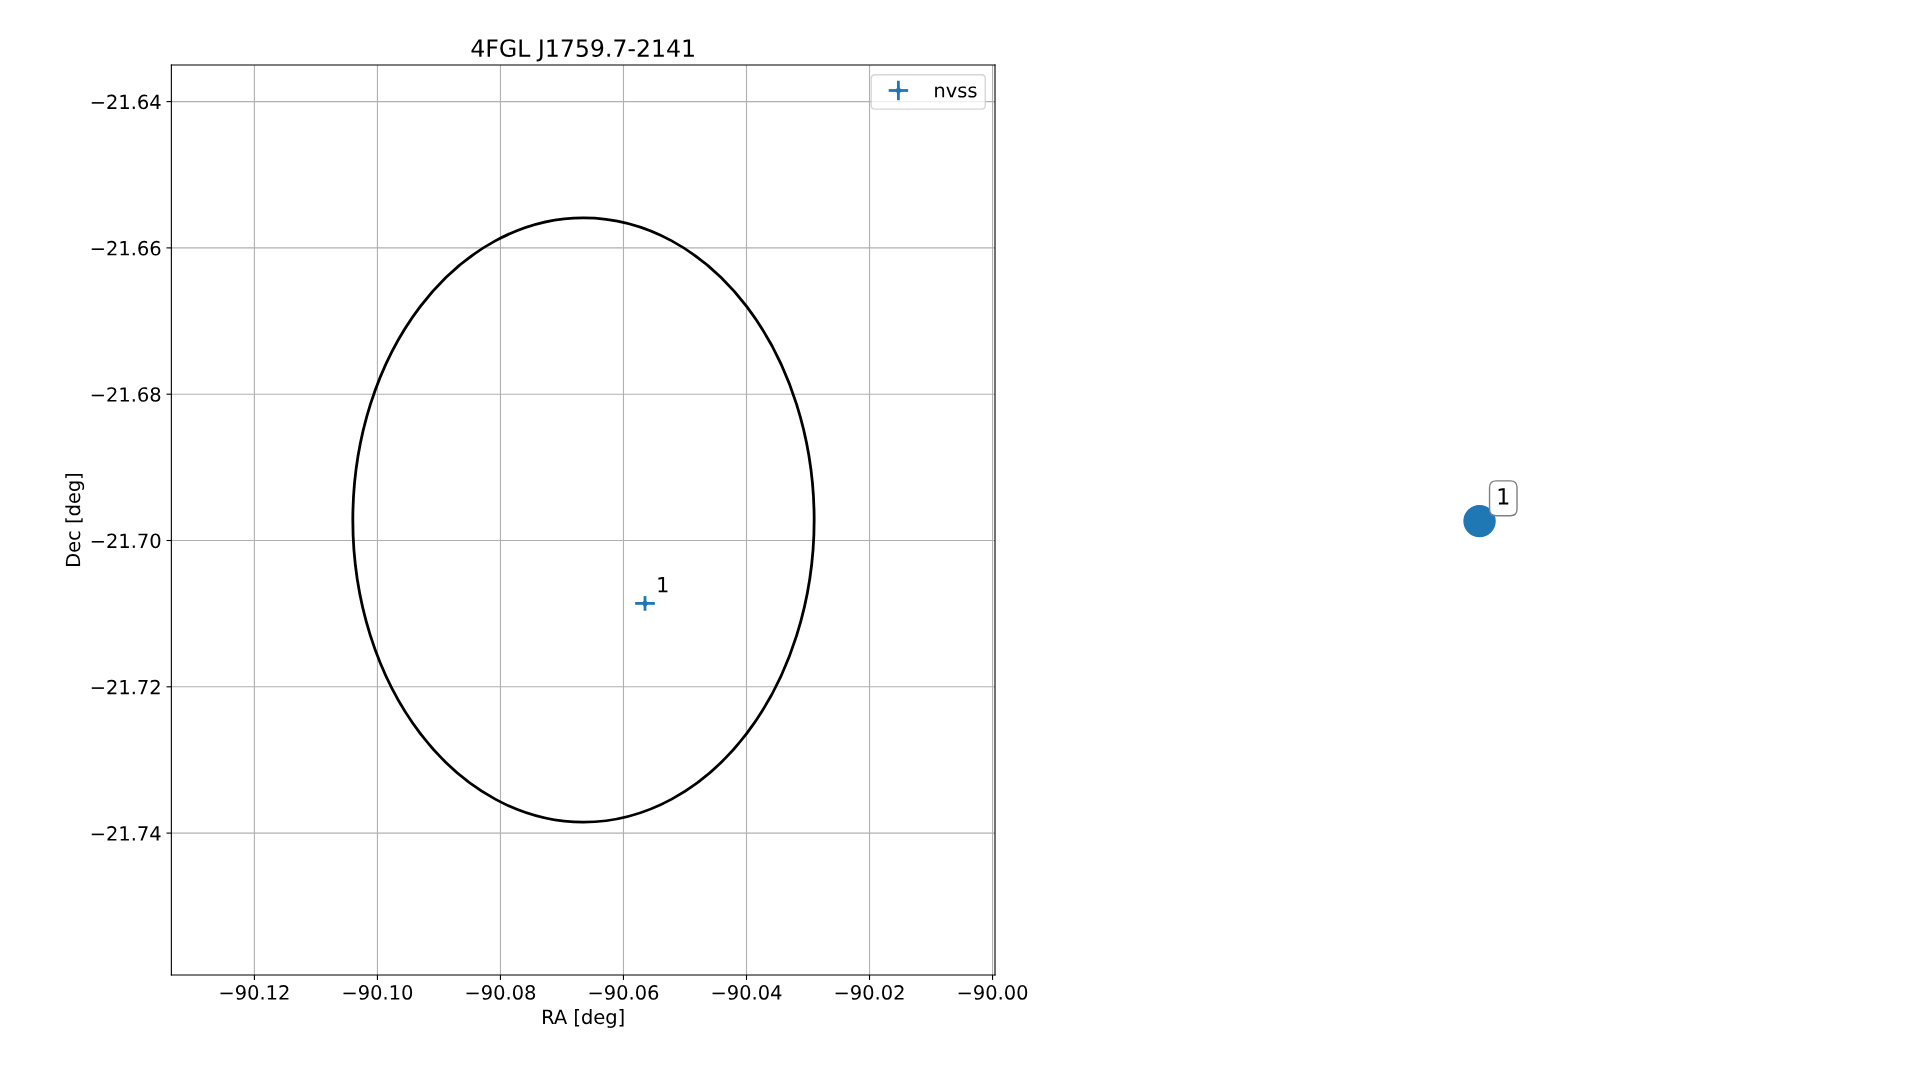  I want to click on x-tick-label: −90.10, so click(378, 992).